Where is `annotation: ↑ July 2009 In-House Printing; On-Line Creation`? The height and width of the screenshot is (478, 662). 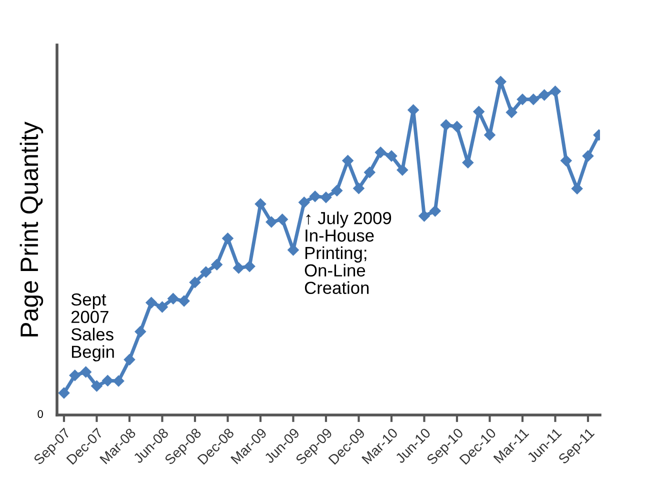 annotation: ↑ July 2009 In-House Printing; On-Line Creation is located at coordinates (348, 253).